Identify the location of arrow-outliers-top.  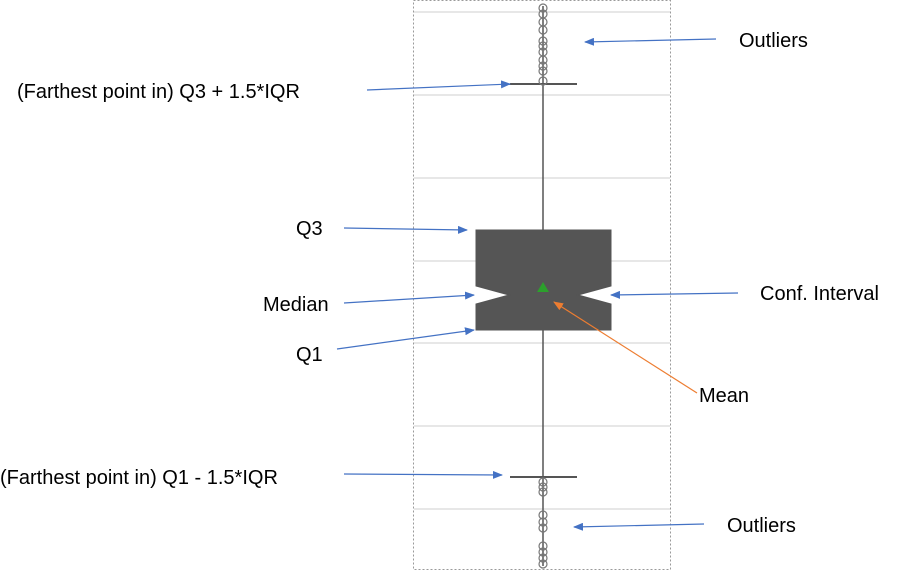
(650, 41).